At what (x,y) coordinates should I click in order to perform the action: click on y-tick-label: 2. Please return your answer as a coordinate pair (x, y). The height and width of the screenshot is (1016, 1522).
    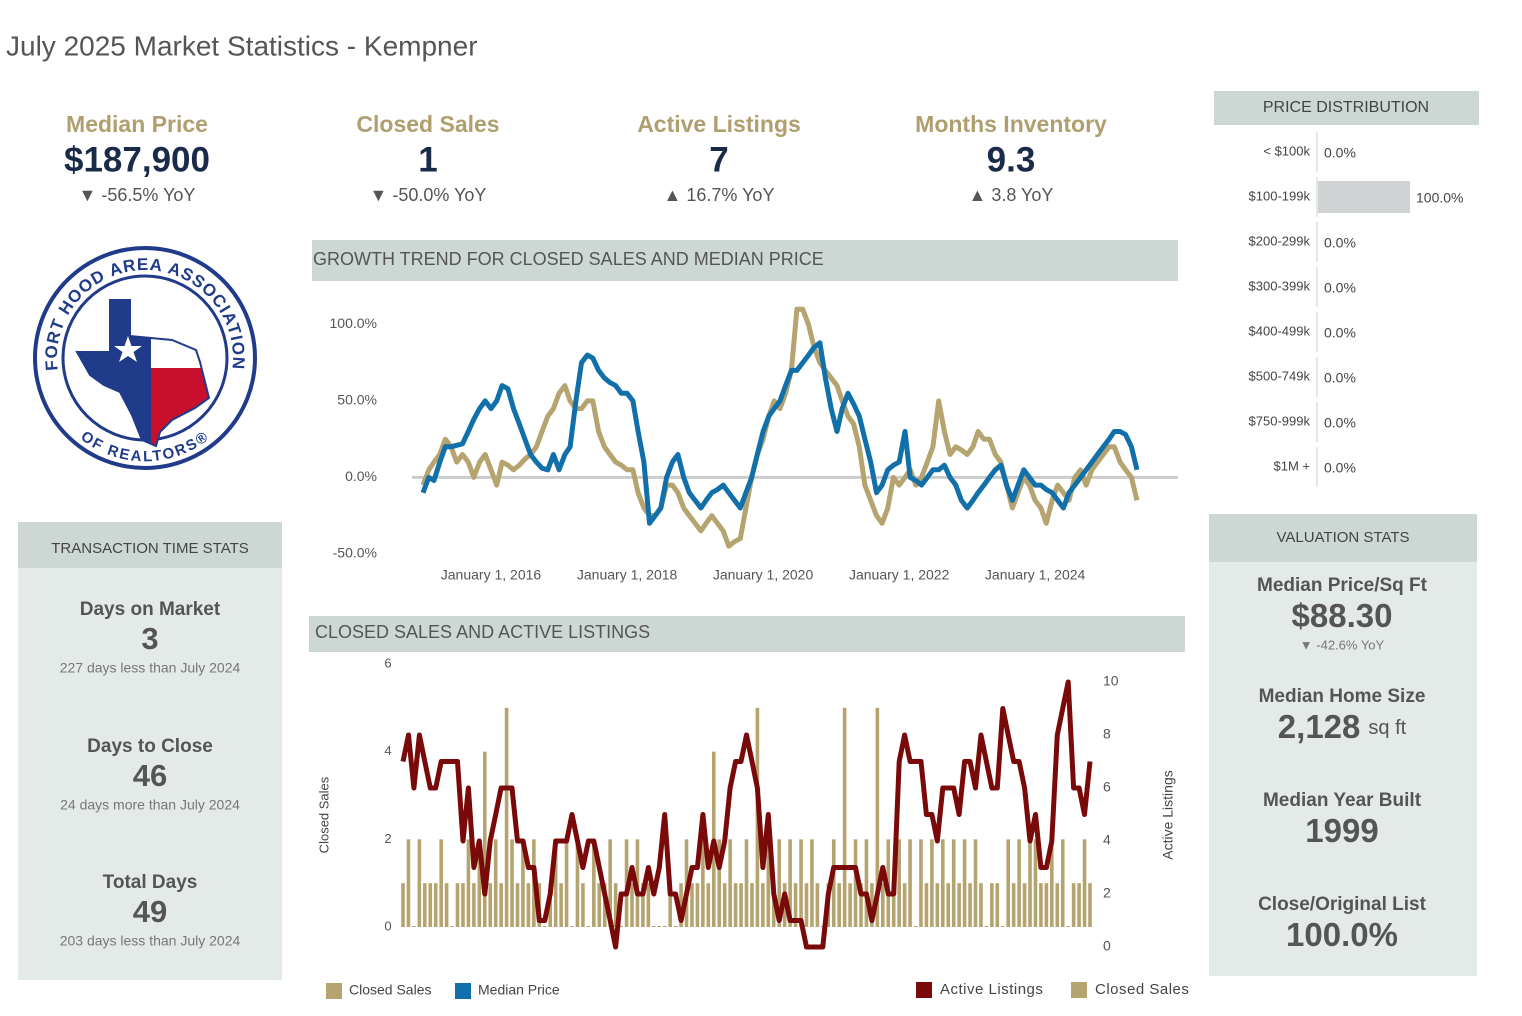
    Looking at the image, I should click on (387, 838).